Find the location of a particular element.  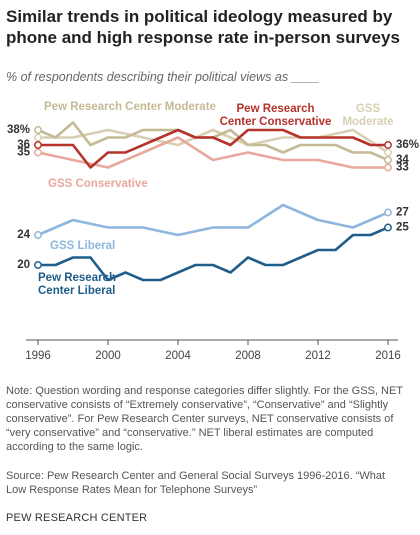

value-label: 33 is located at coordinates (402, 168).